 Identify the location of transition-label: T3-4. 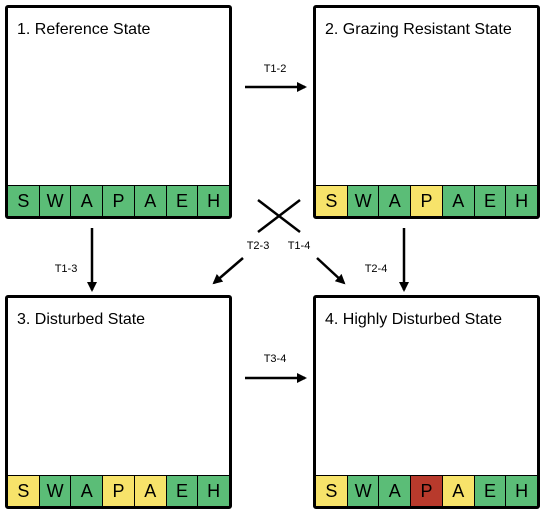
(275, 359).